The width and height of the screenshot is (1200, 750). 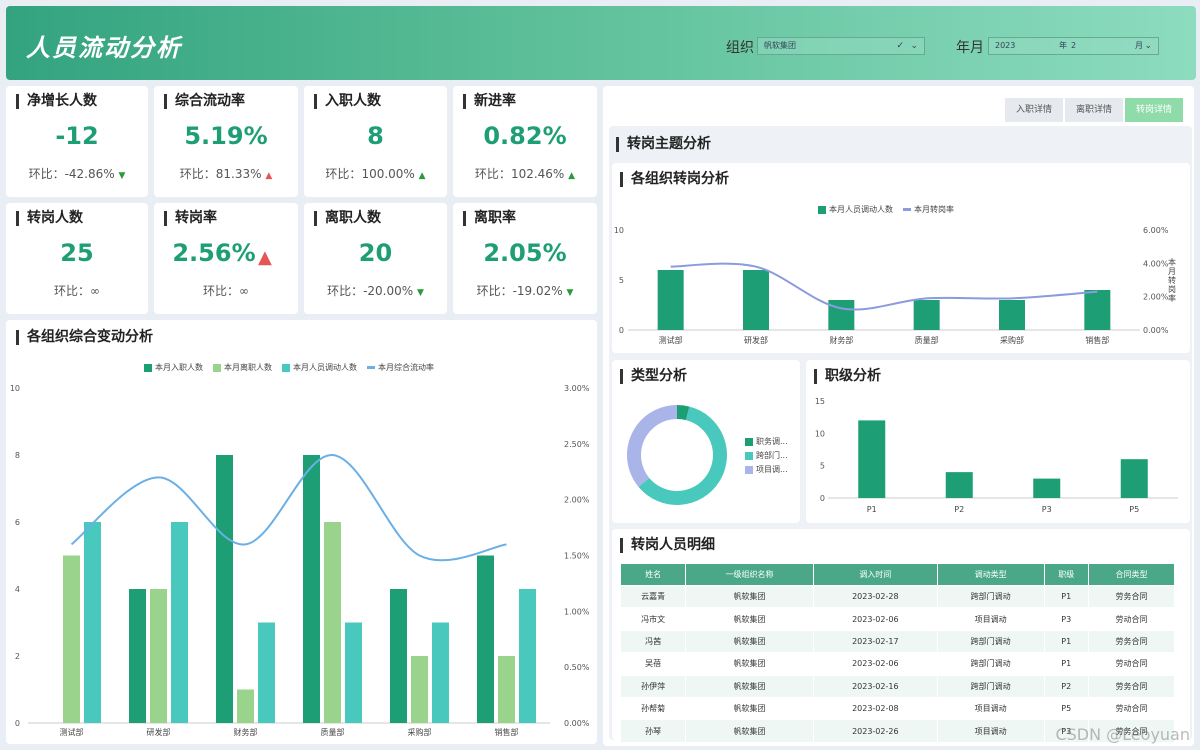 I want to click on kpi-card-exit-rate: 离职率 2.05% 环比：-19.02% ▼, so click(x=525, y=258).